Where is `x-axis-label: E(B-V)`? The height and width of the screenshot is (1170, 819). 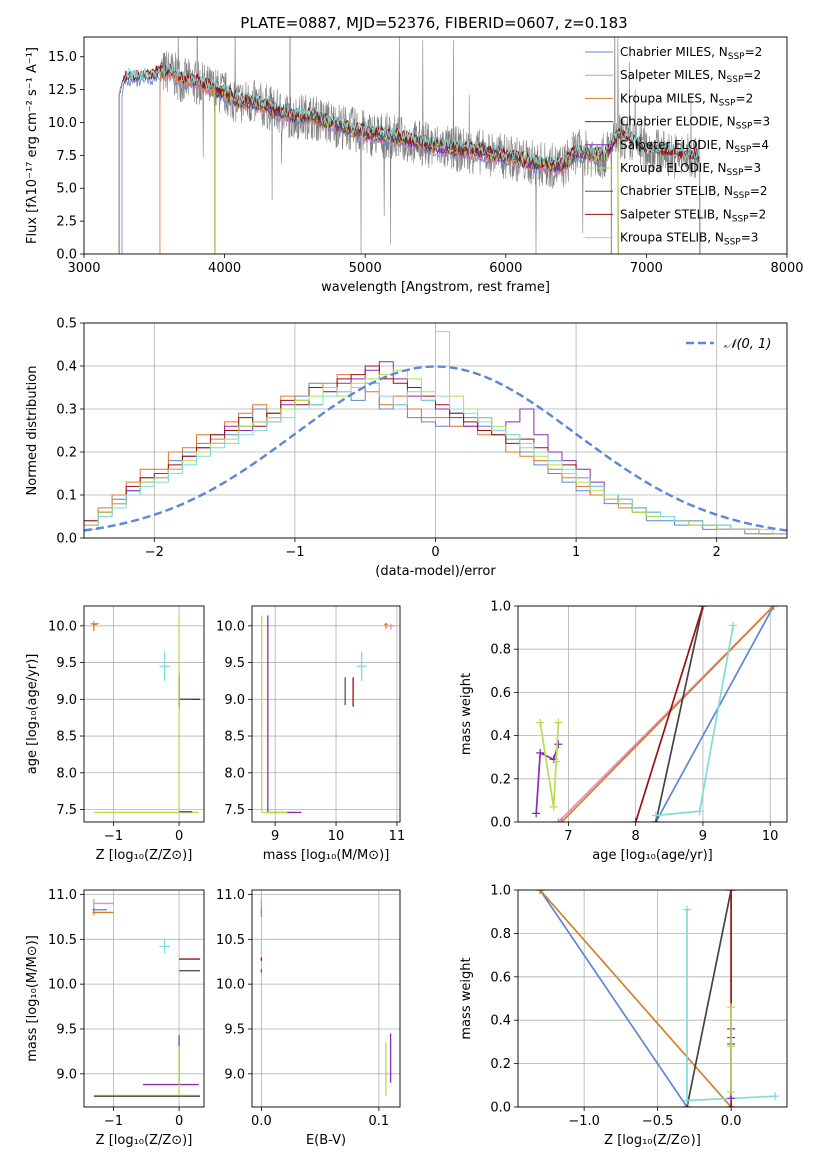
x-axis-label: E(B-V) is located at coordinates (326, 1140).